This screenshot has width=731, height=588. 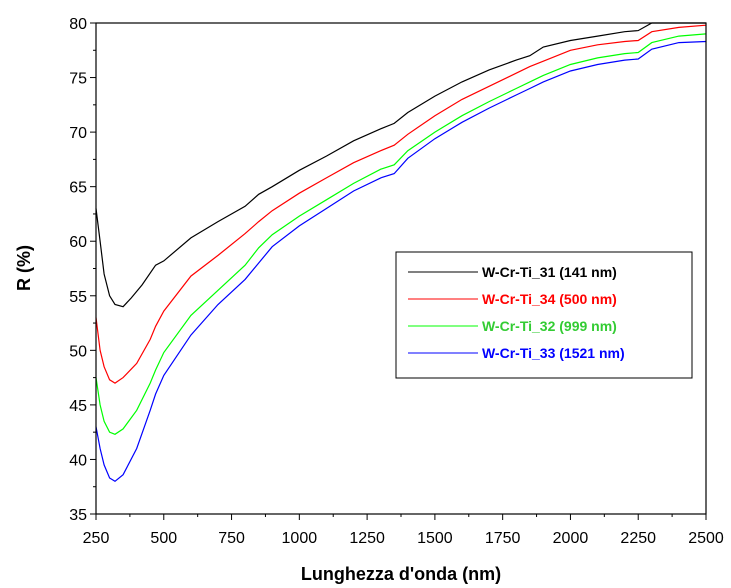 I want to click on y-tick-label: 70, so click(x=78, y=133).